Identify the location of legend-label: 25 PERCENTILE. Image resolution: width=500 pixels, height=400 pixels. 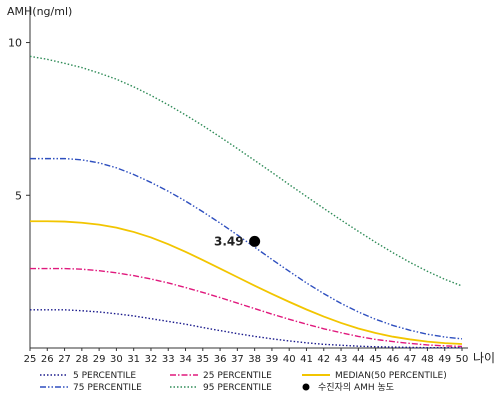
(237, 376).